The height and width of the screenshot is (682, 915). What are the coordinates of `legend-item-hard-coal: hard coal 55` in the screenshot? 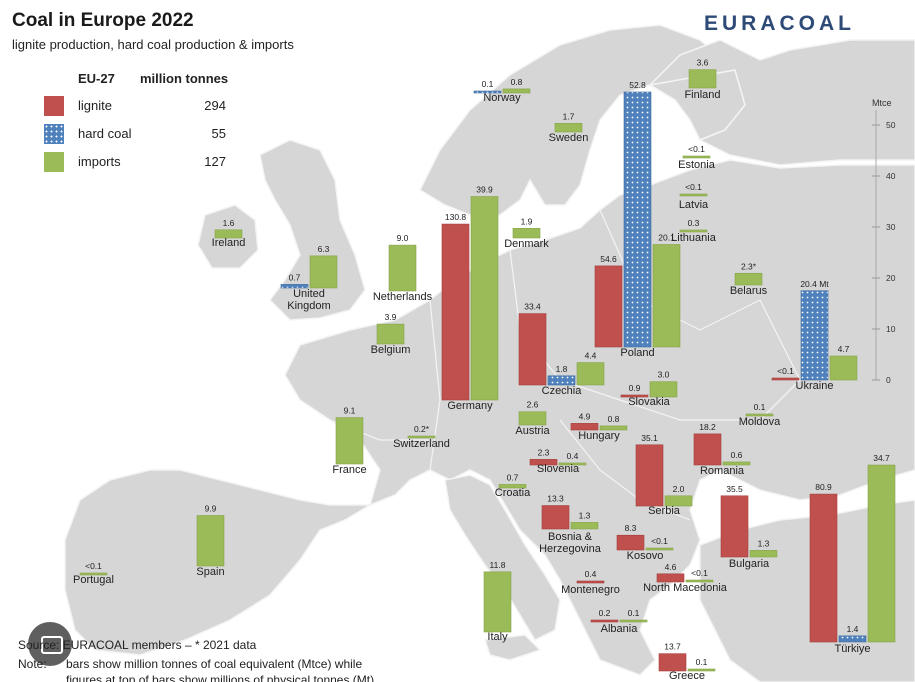 It's located at (144, 134).